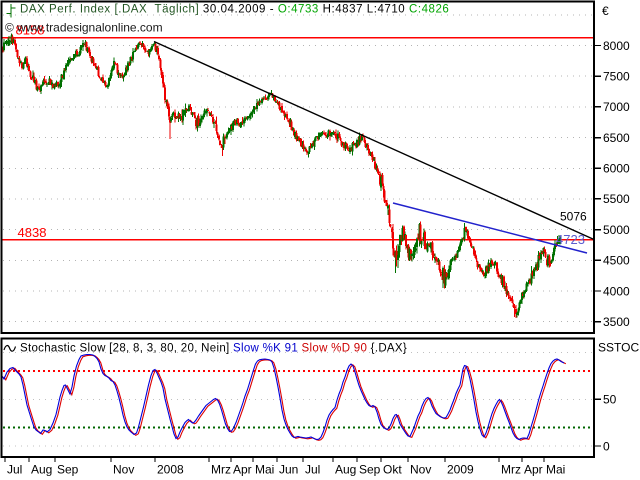  I want to click on svg-text: 6500, so click(616, 138).